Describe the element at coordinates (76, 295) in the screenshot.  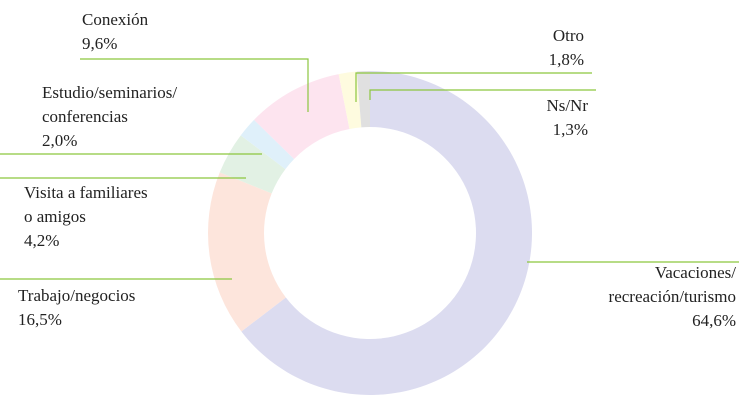
I see `slice-label: Trabajo/negocios` at that location.